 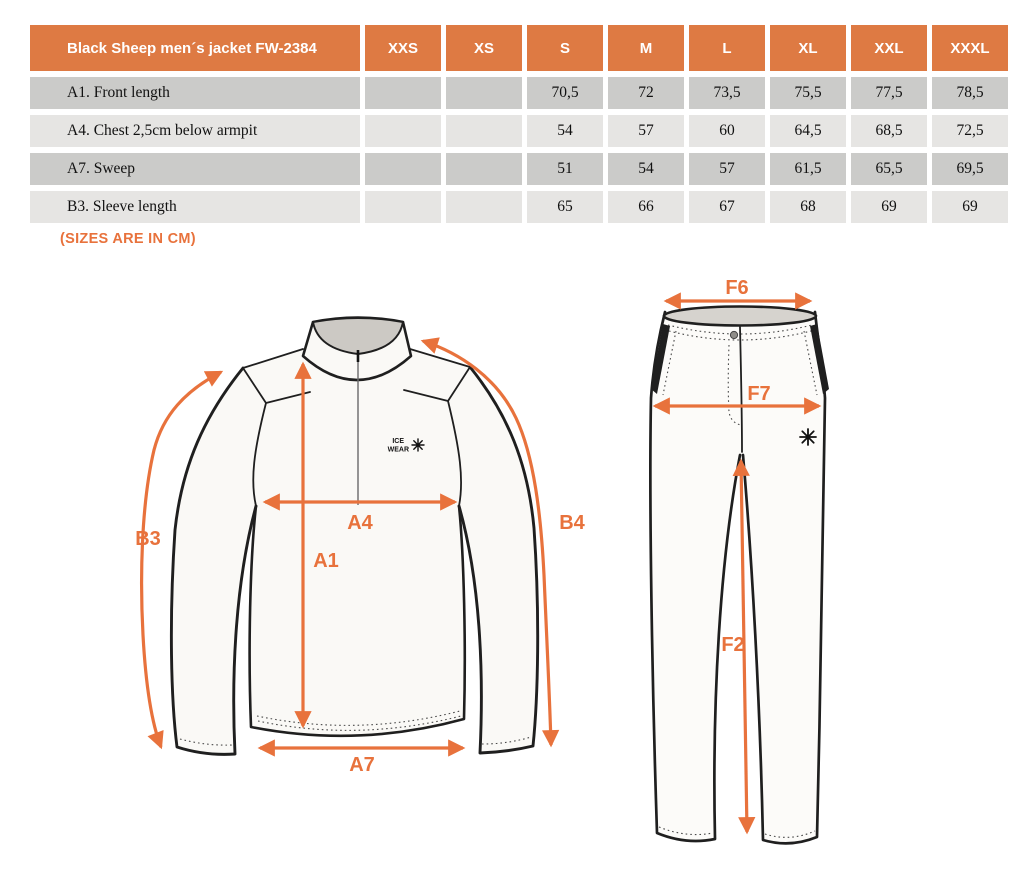 What do you see at coordinates (808, 169) in the screenshot?
I see `cell-value: 61,5` at bounding box center [808, 169].